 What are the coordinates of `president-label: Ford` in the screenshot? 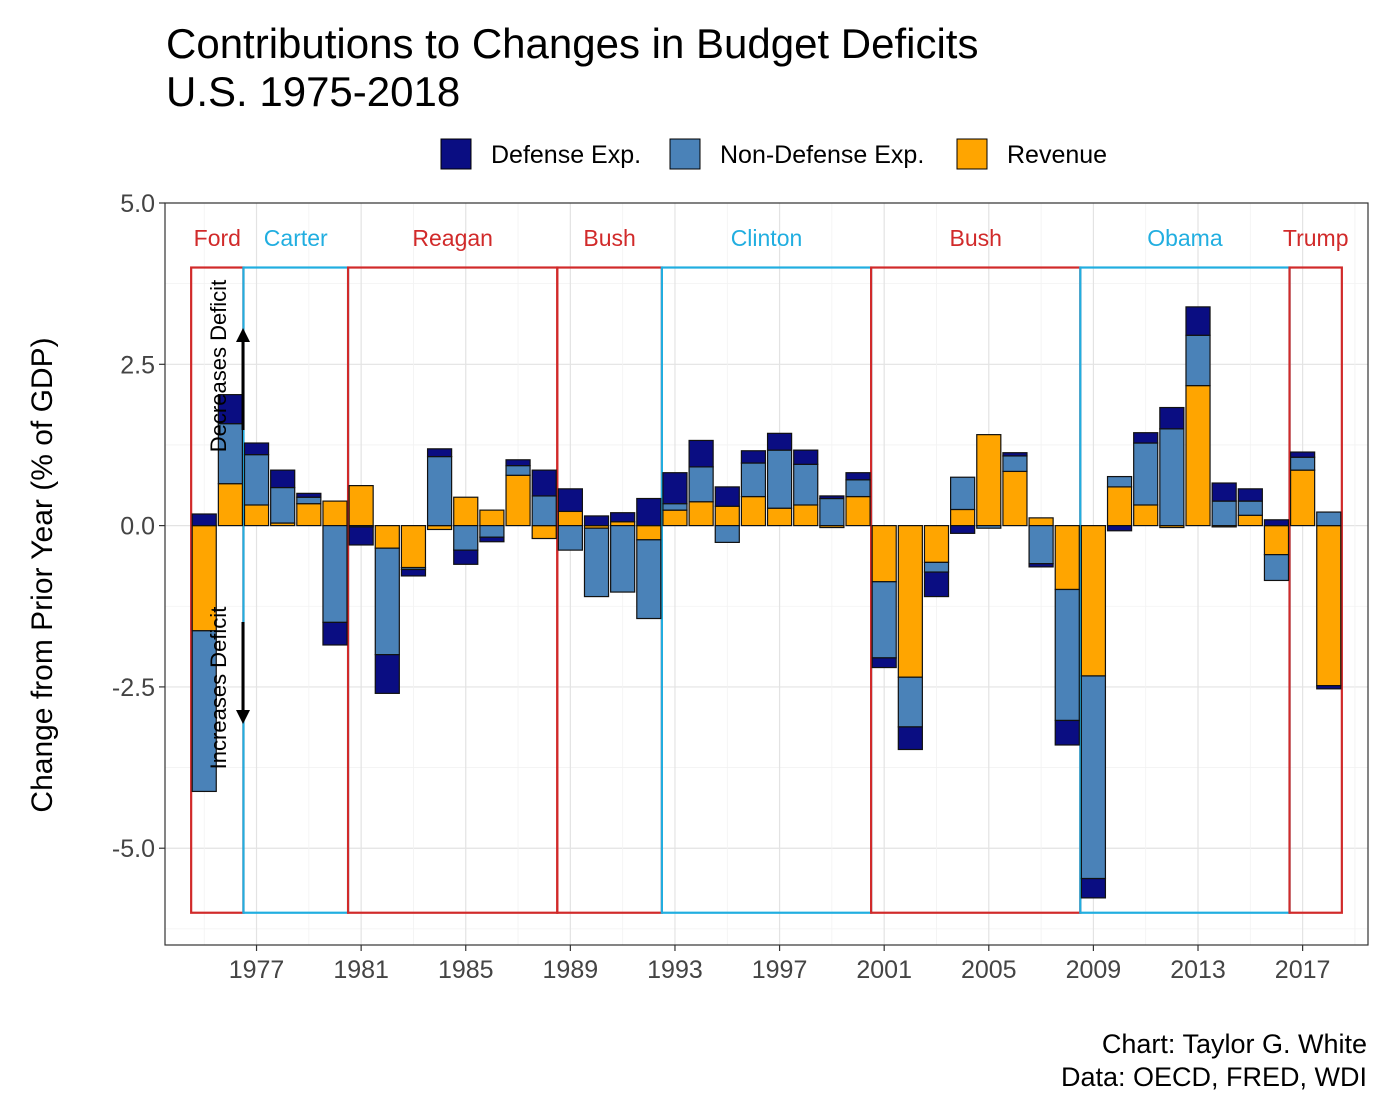 It's located at (217, 238).